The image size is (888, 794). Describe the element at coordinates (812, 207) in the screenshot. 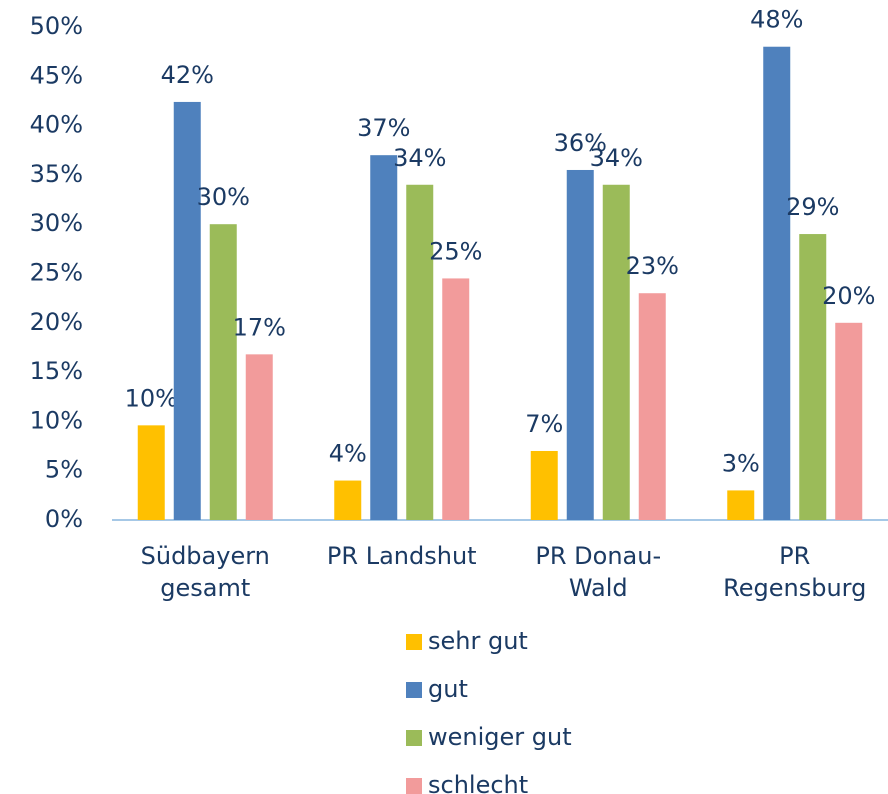

I see `value-label: 29%` at that location.